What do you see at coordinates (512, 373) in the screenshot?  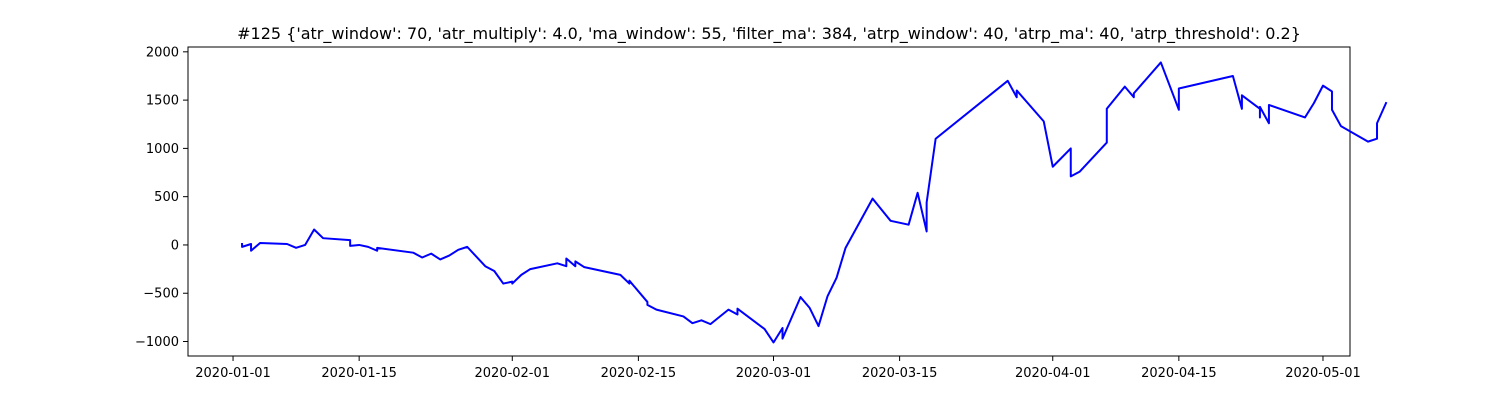 I see `x-tick-label: 2020-02-01` at bounding box center [512, 373].